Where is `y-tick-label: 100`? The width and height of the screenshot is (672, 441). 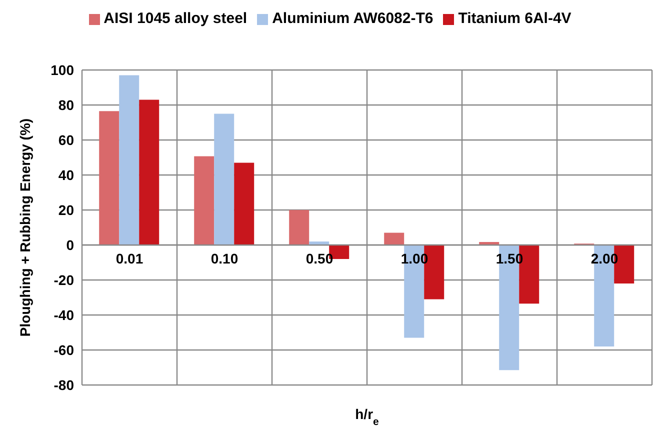 y-tick-label: 100 is located at coordinates (62, 70).